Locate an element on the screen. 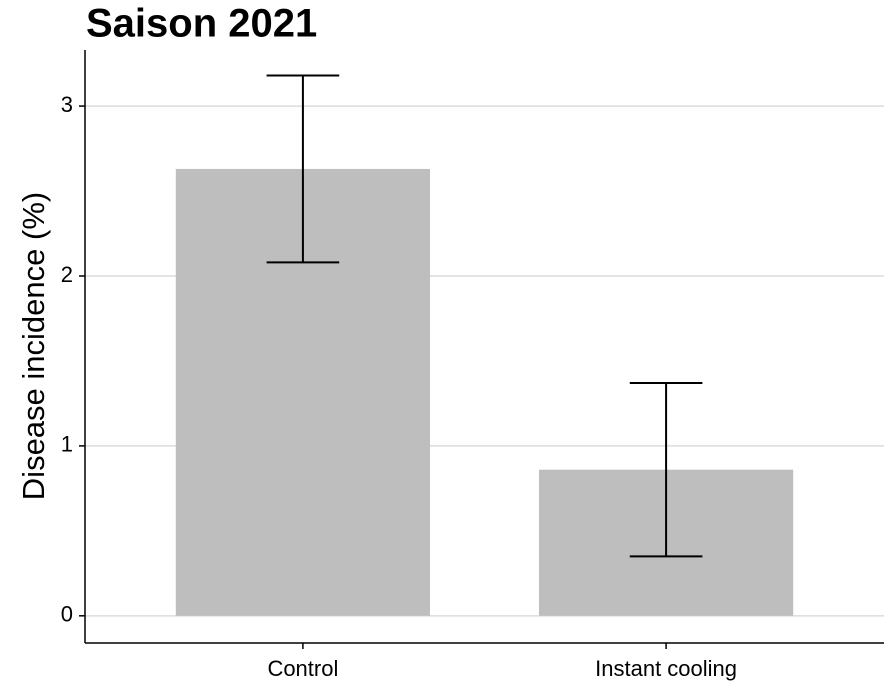  y-tick-label: 3 is located at coordinates (67, 104).